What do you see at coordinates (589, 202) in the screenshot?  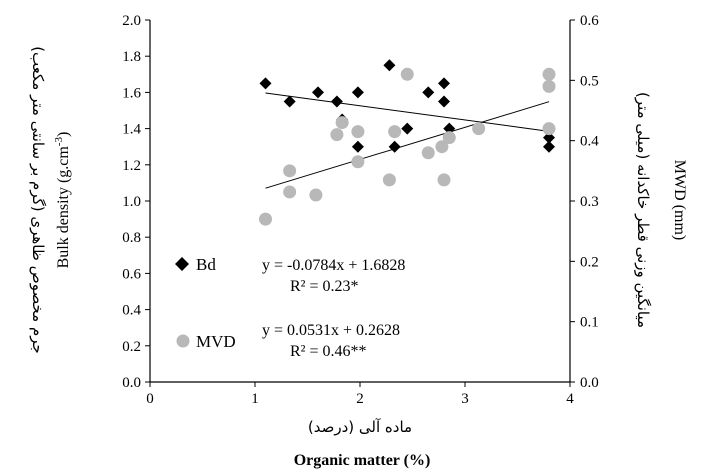 I see `y2-tick-label: 0.3` at bounding box center [589, 202].